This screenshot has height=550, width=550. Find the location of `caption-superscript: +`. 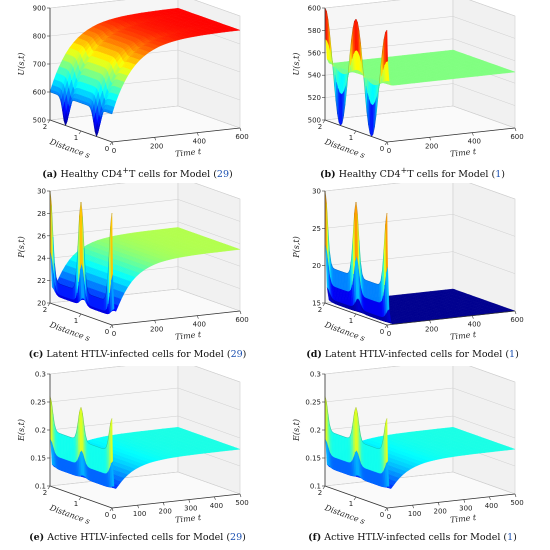

caption-superscript: + is located at coordinates (404, 170).